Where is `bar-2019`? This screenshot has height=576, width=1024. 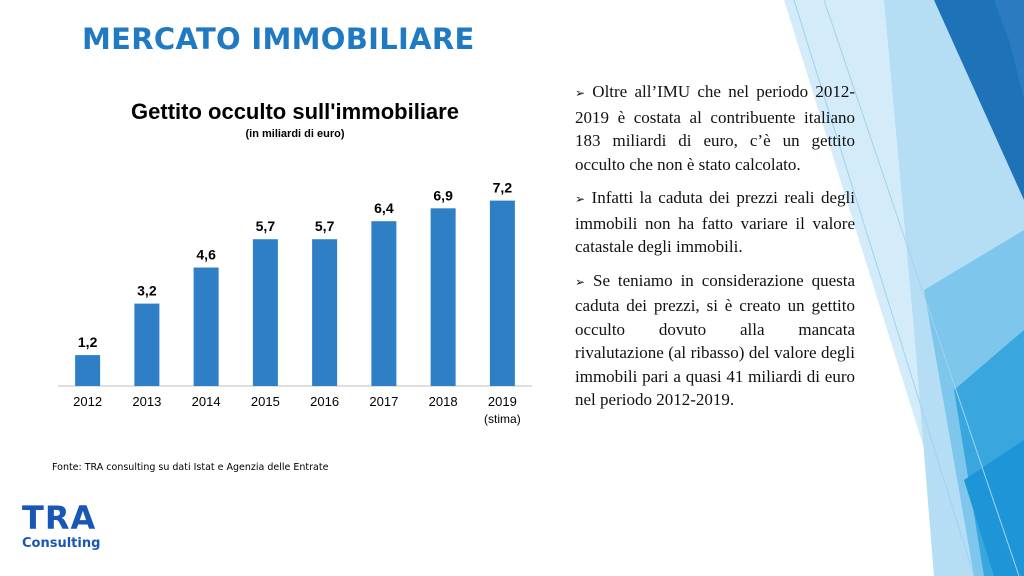
bar-2019 is located at coordinates (502, 293).